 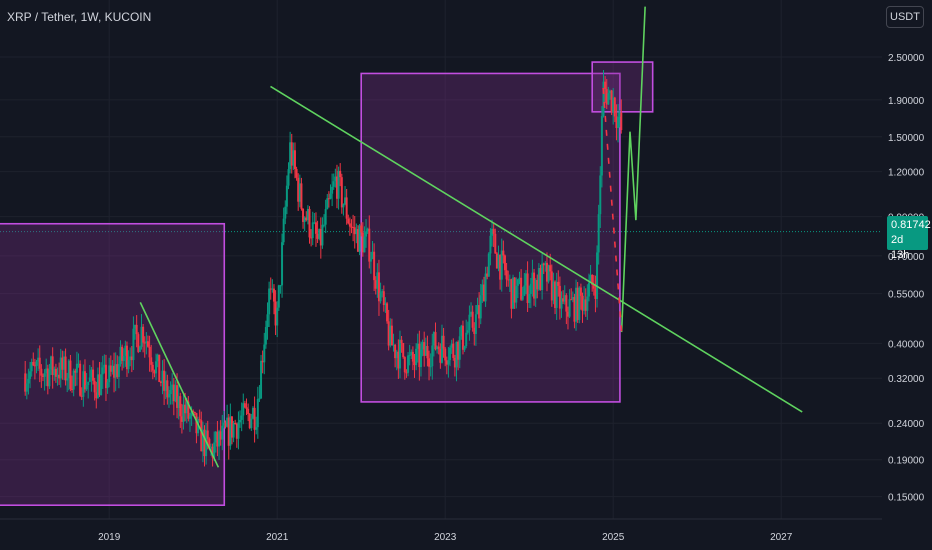 What do you see at coordinates (109, 537) in the screenshot?
I see `x-tick-label: 2019` at bounding box center [109, 537].